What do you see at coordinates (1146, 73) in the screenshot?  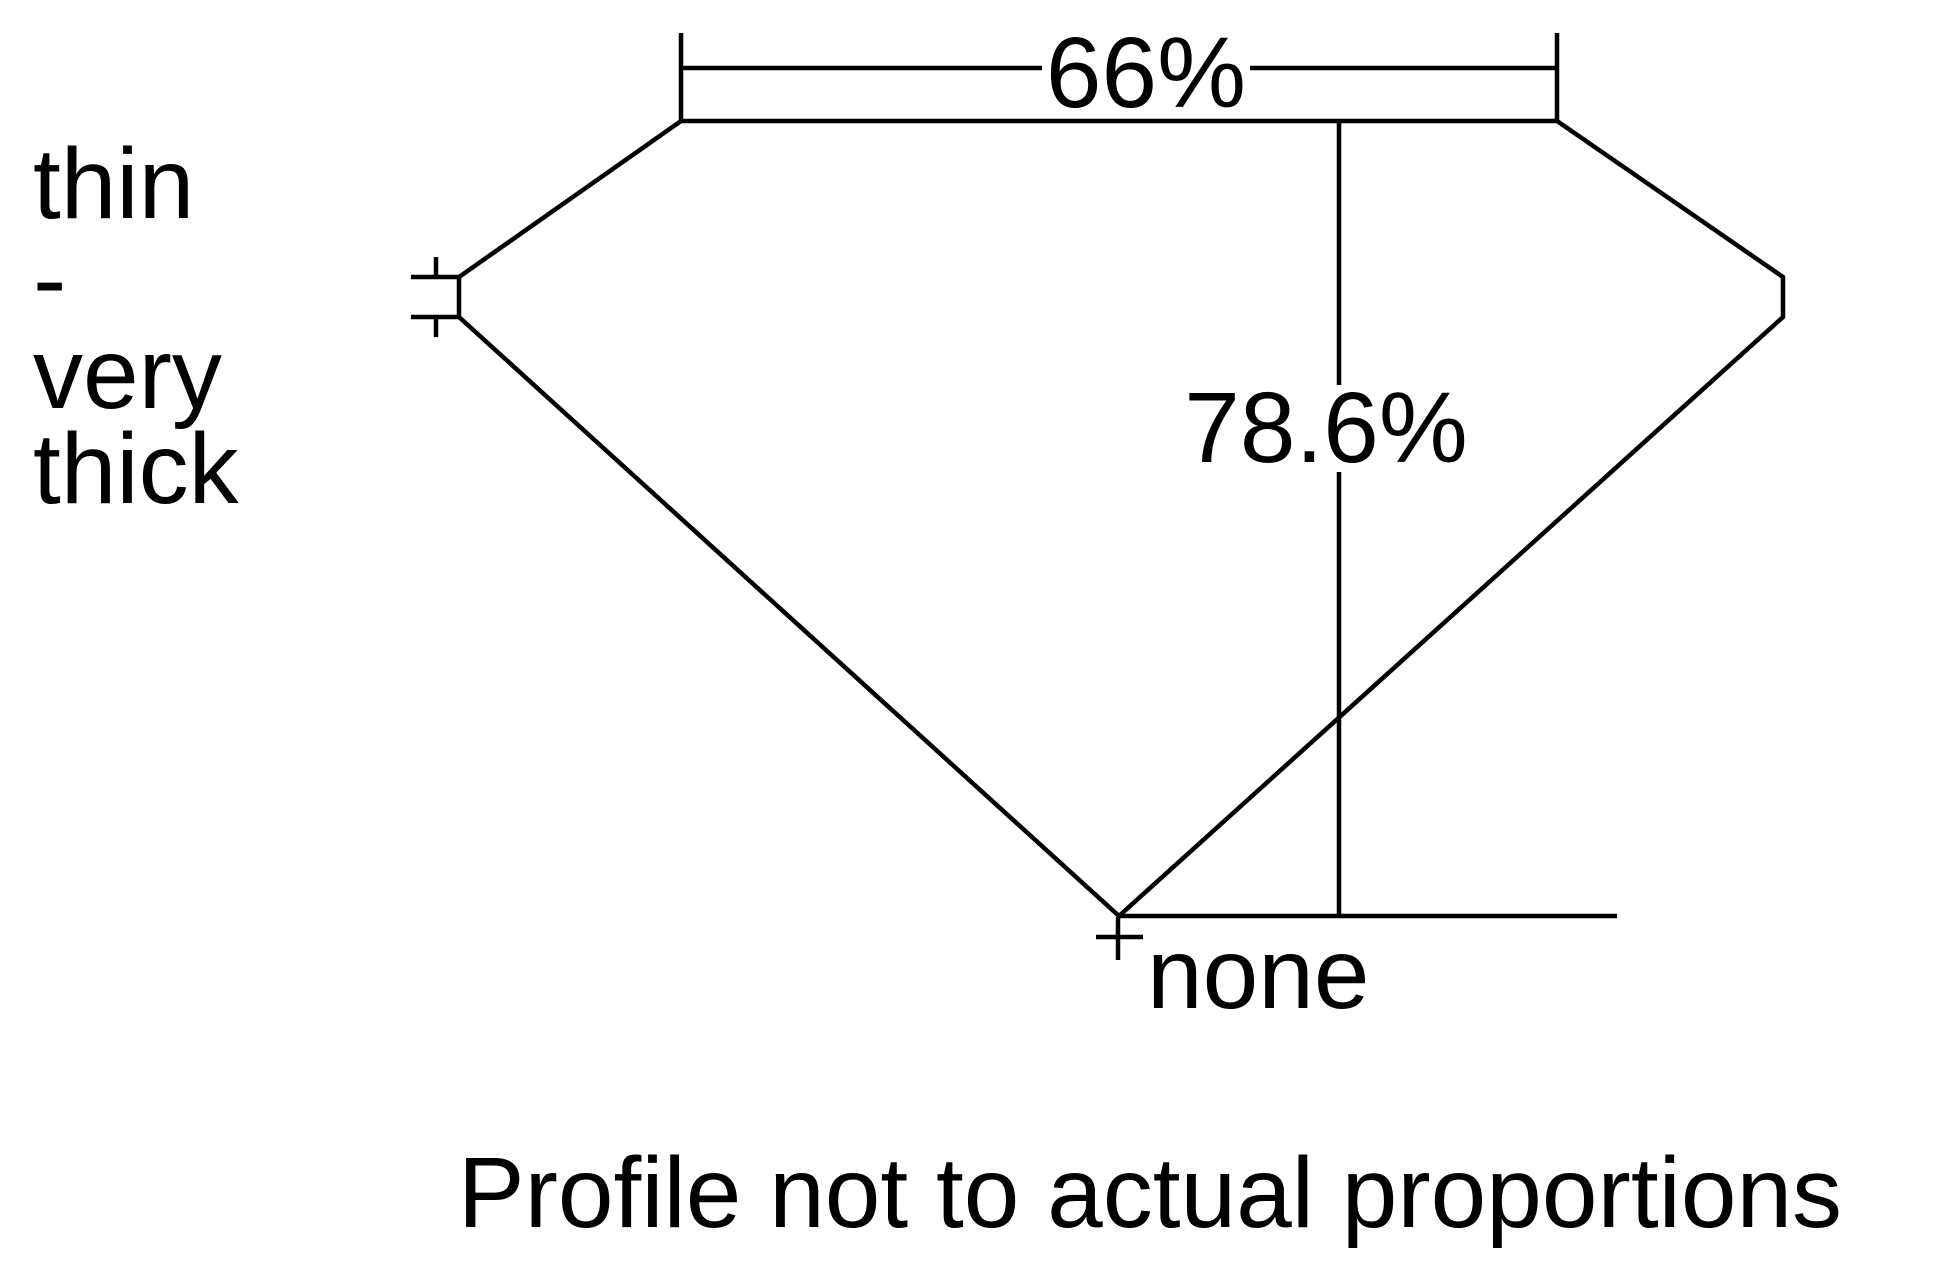 I see `table-width-label: 66%` at bounding box center [1146, 73].